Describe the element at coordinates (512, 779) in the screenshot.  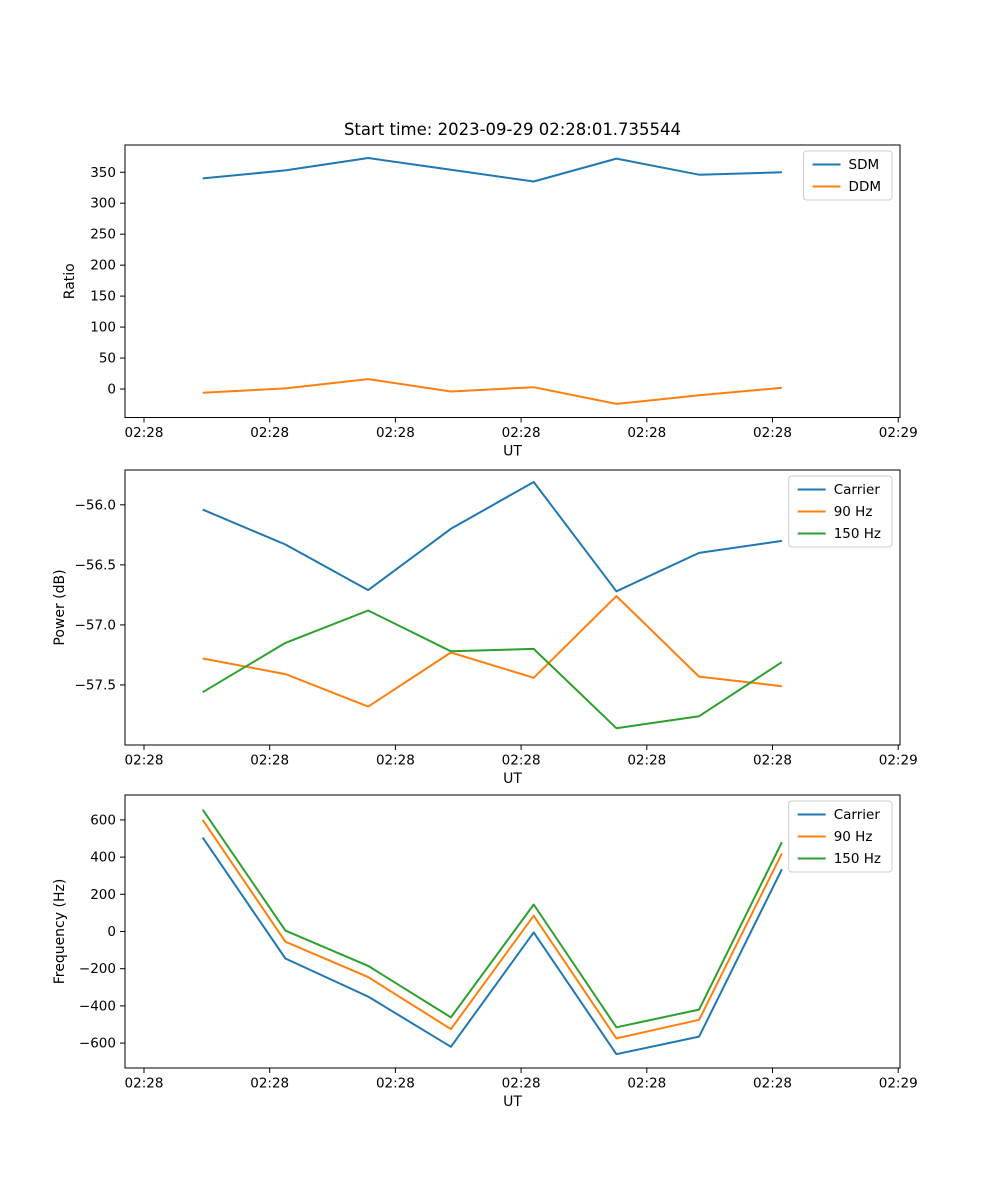
I see `x-axis-label-power: UT` at that location.